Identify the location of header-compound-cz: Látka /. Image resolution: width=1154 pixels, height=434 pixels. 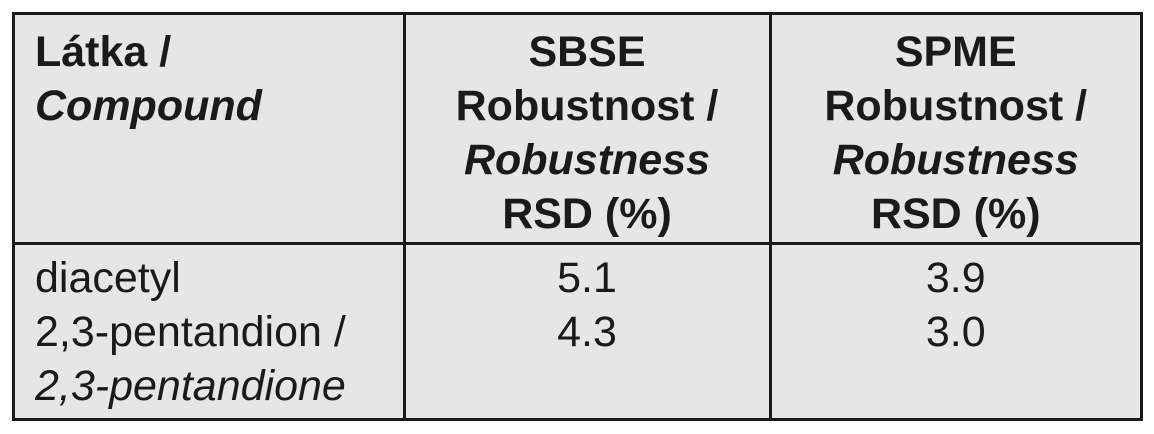
(103, 52).